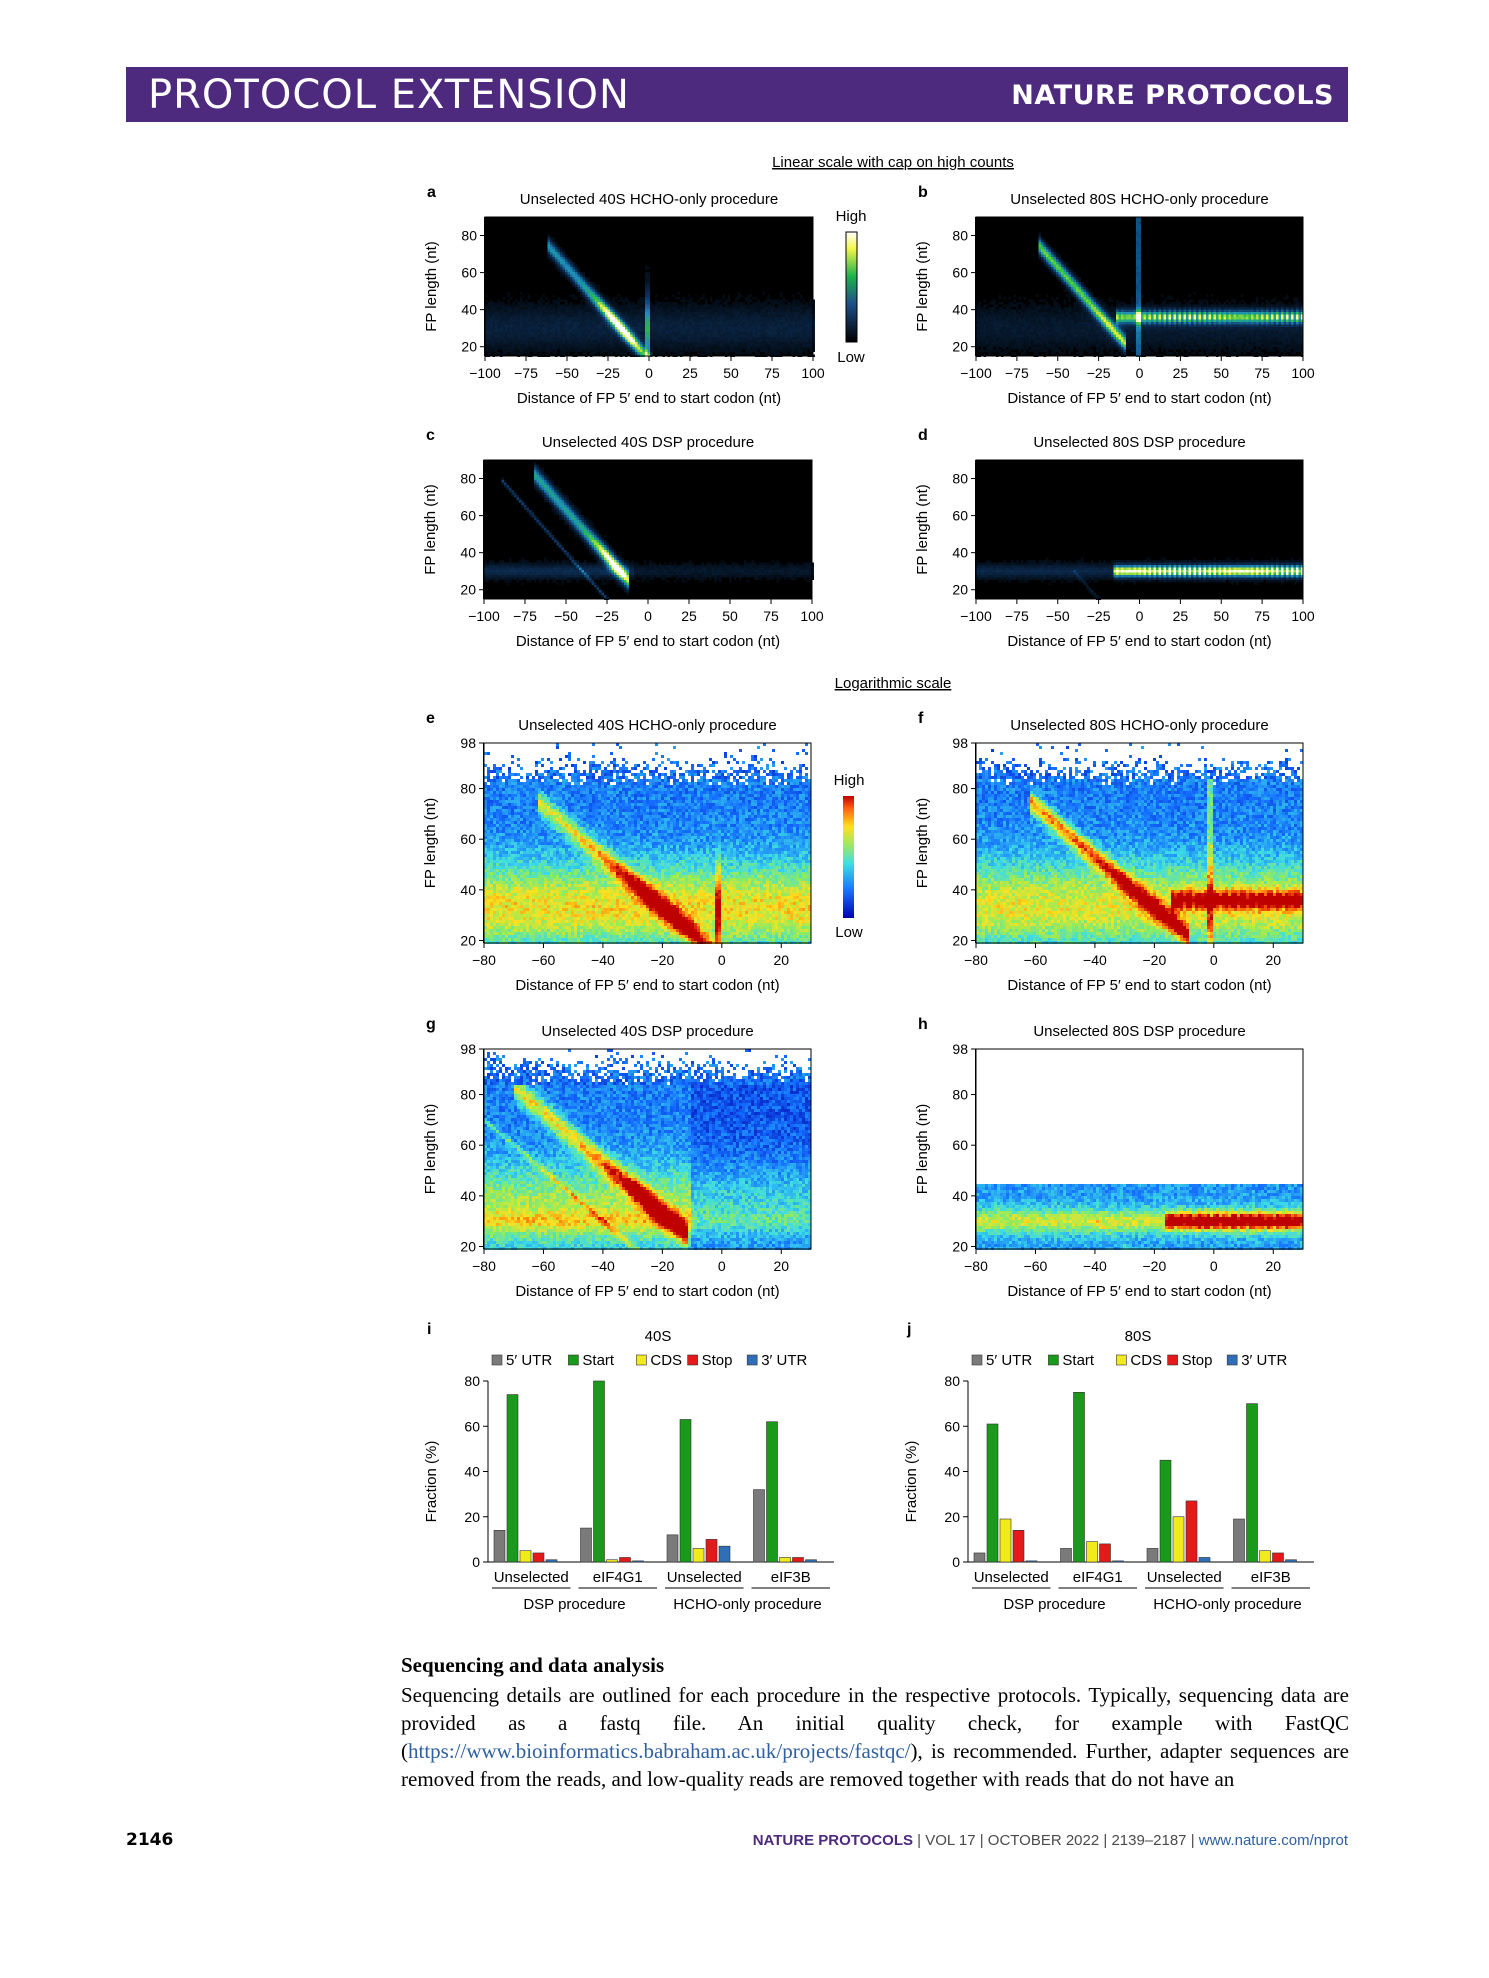 This screenshot has width=1489, height=1978. What do you see at coordinates (1138, 1336) in the screenshot?
I see `bar-chart-title: 80S` at bounding box center [1138, 1336].